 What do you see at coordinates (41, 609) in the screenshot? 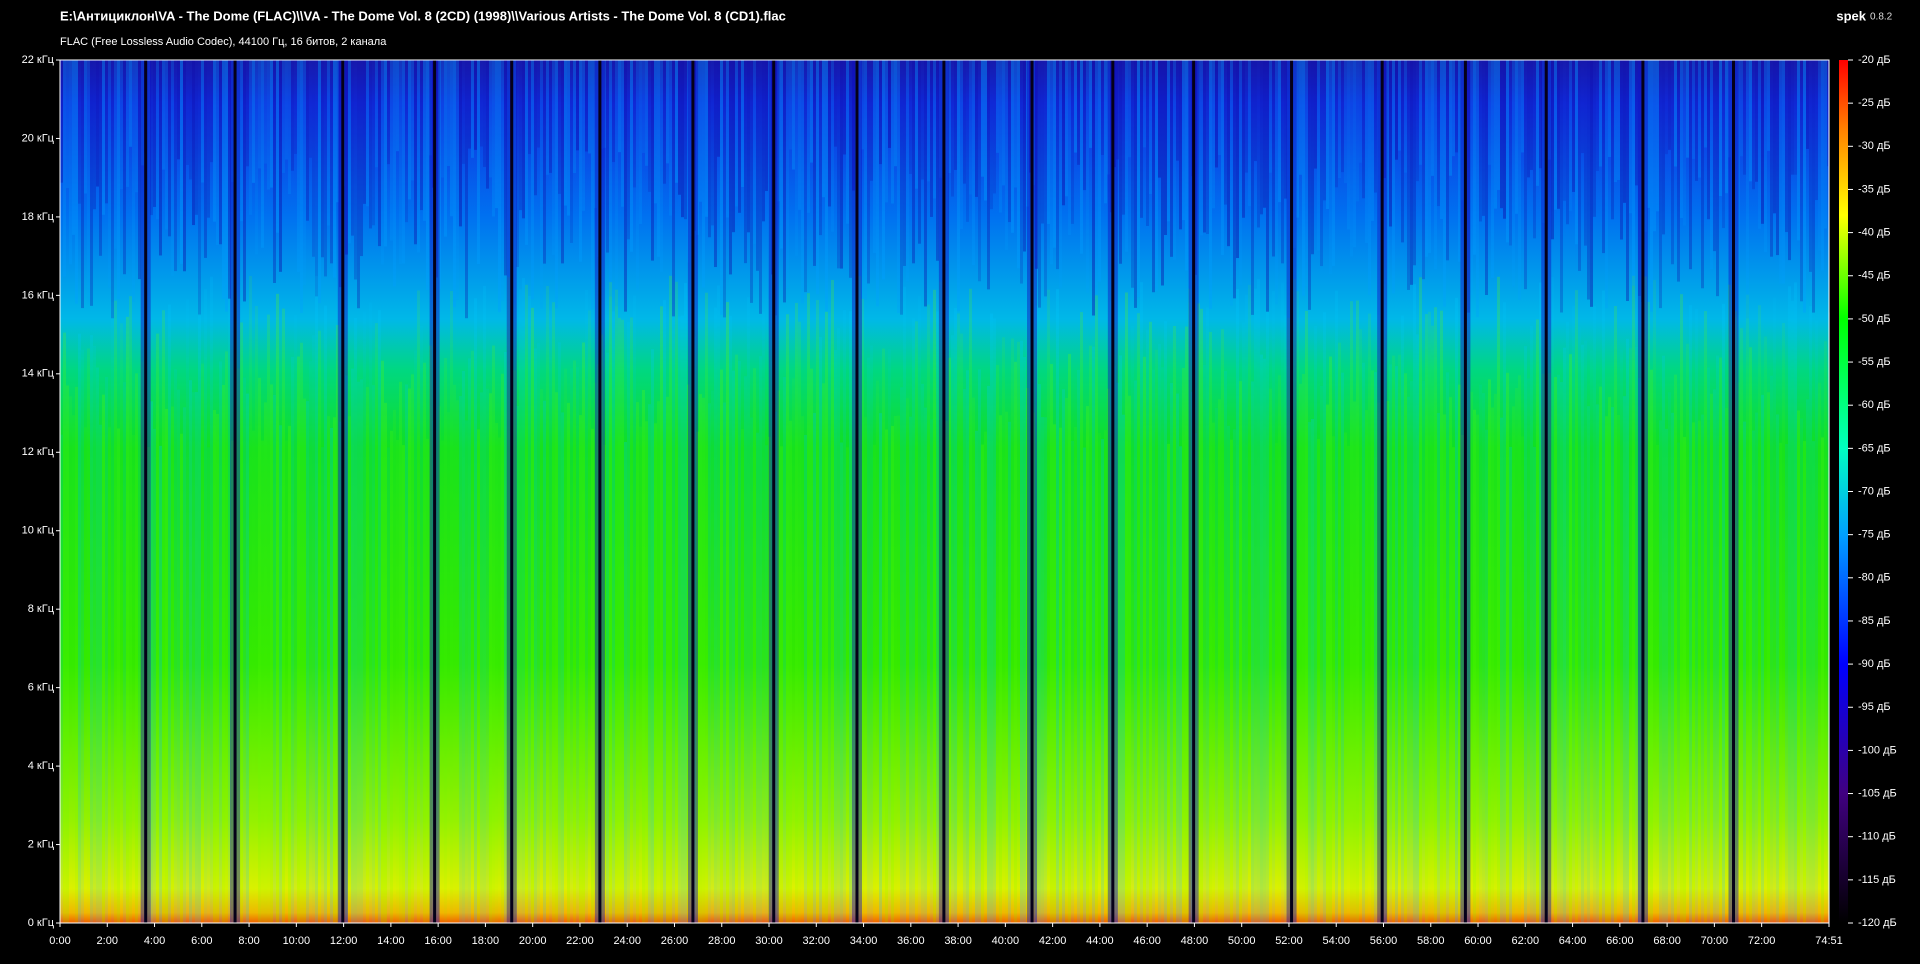
I see `y-tick-label: 8 кГц` at bounding box center [41, 609].